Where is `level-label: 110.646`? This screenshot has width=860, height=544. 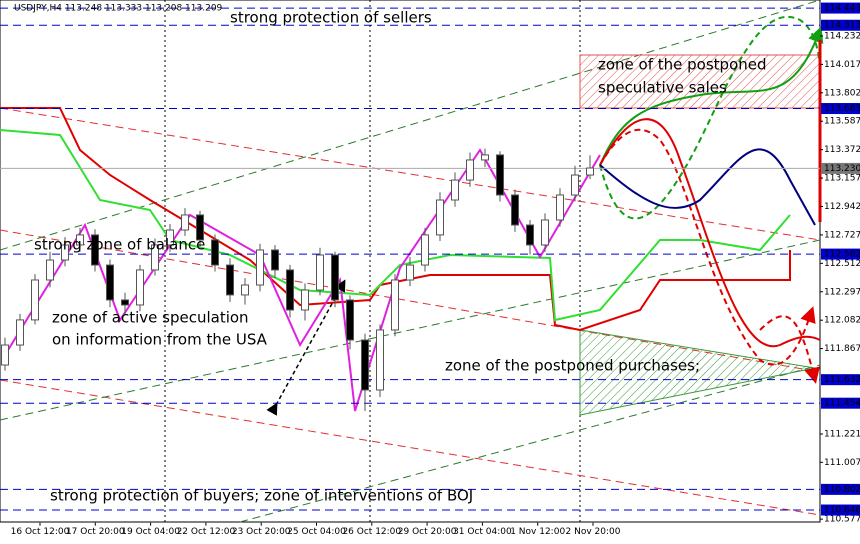
level-label: 110.646 is located at coordinates (842, 511).